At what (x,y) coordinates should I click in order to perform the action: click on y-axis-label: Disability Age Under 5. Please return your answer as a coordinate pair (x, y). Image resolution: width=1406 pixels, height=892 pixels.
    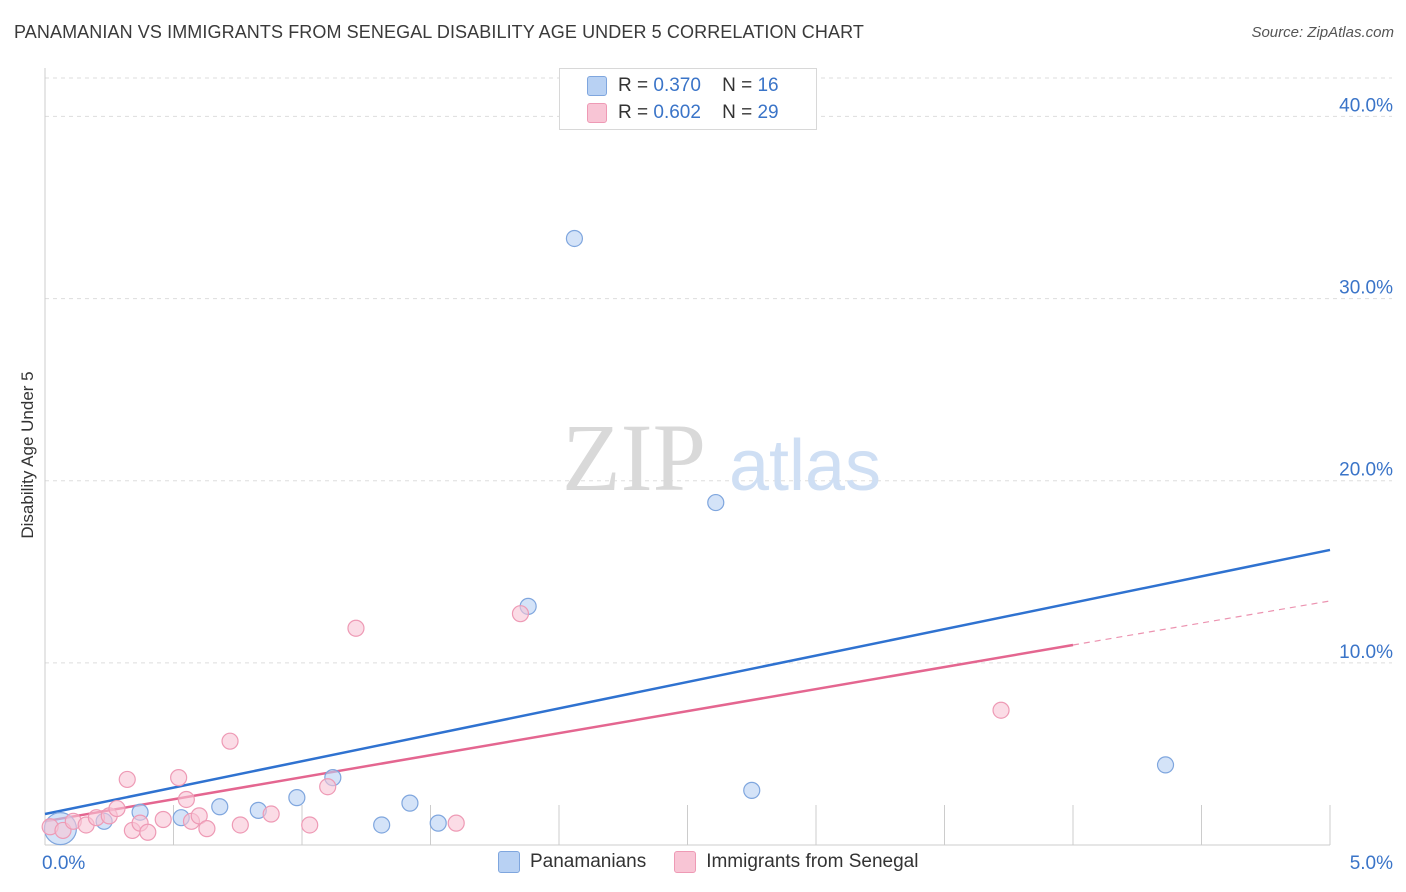
    Looking at the image, I should click on (27, 455).